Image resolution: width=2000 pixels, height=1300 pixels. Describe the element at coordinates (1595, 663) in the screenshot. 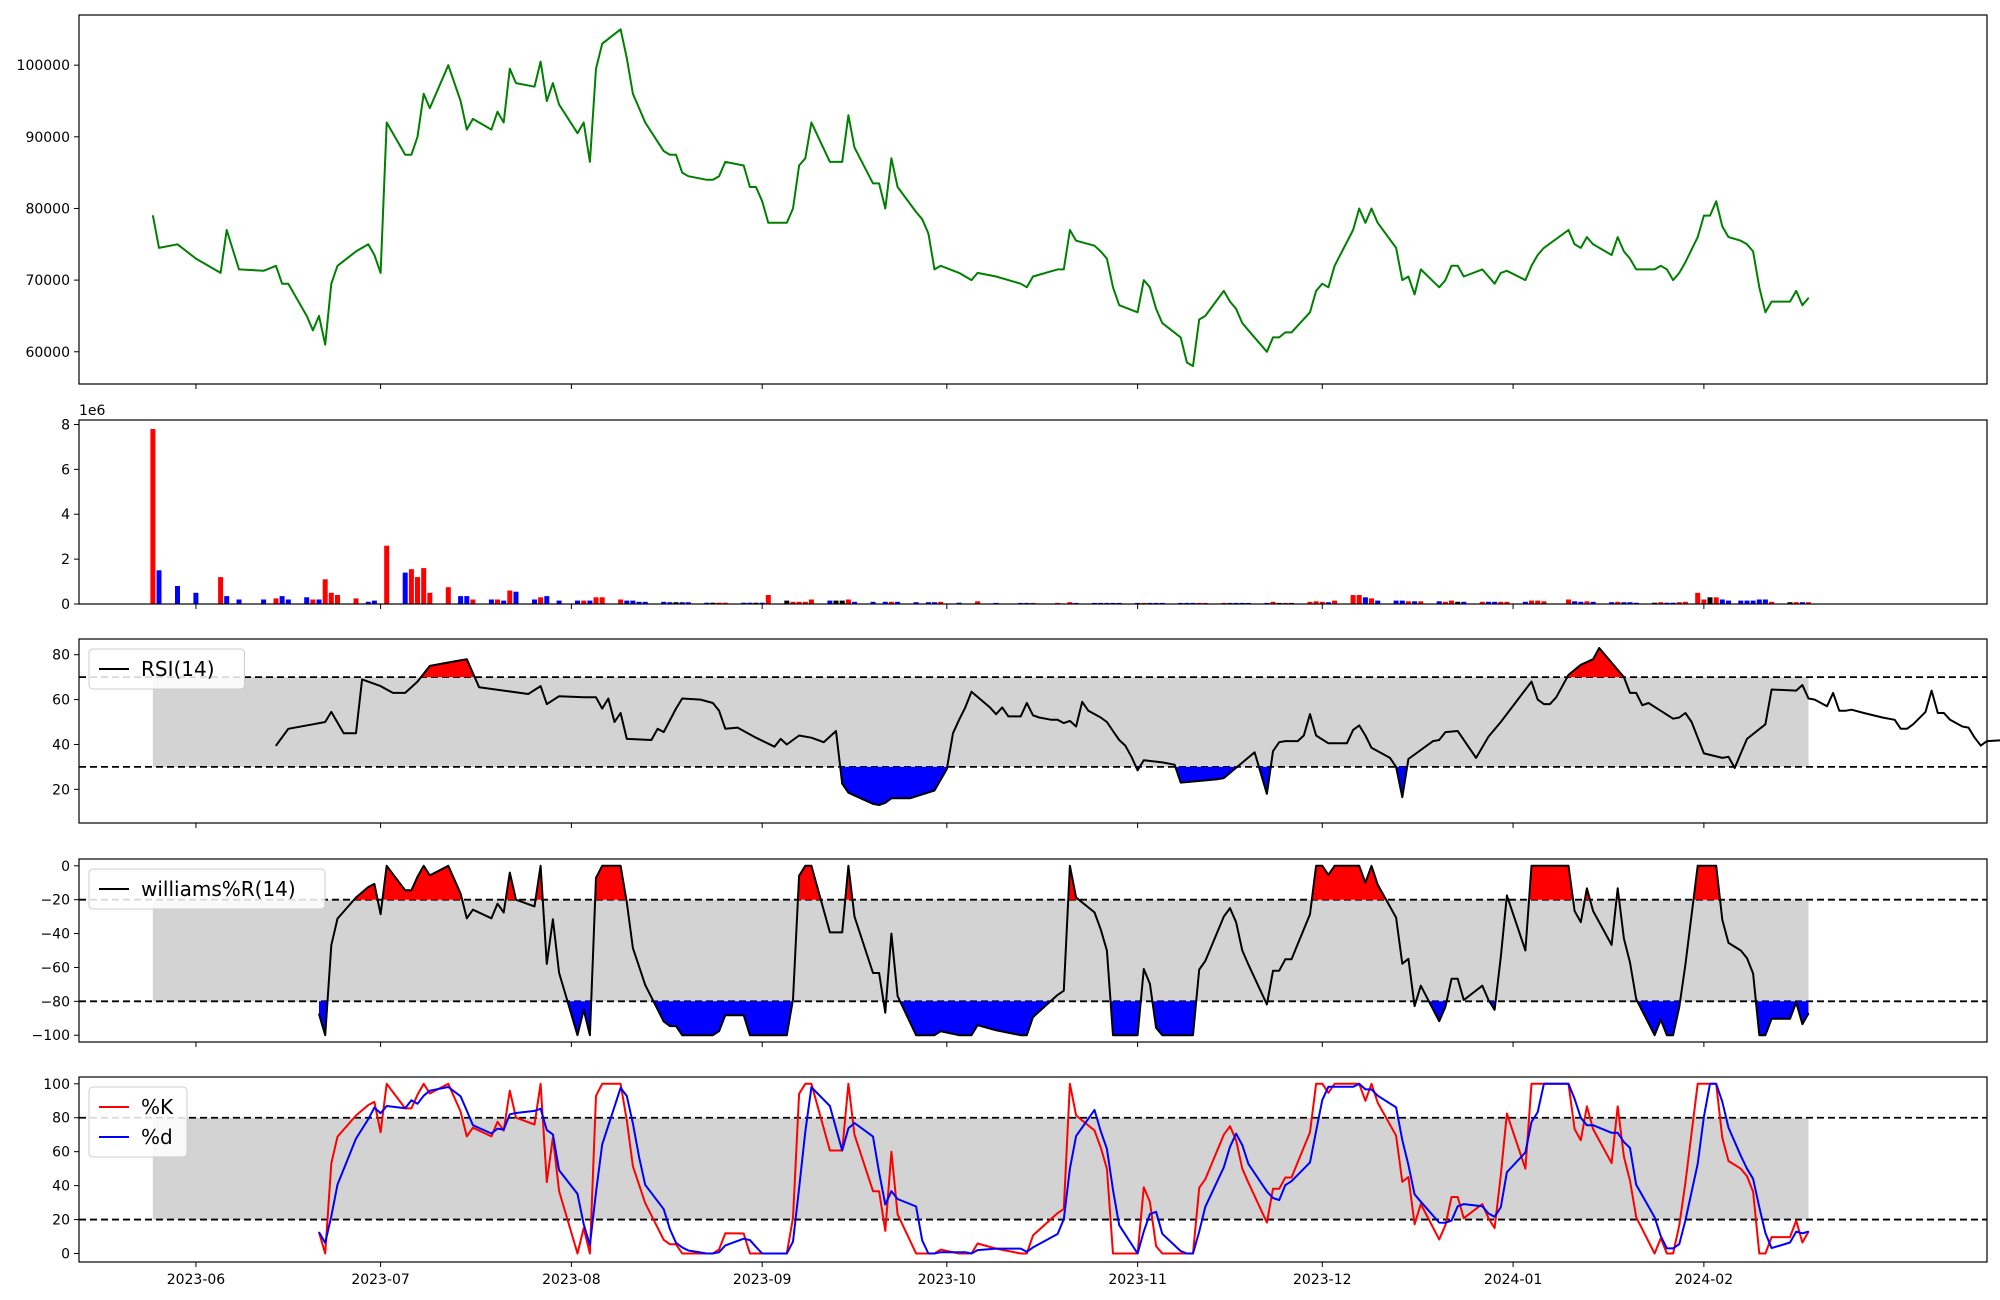

I see `rsi-overbought-fill` at that location.